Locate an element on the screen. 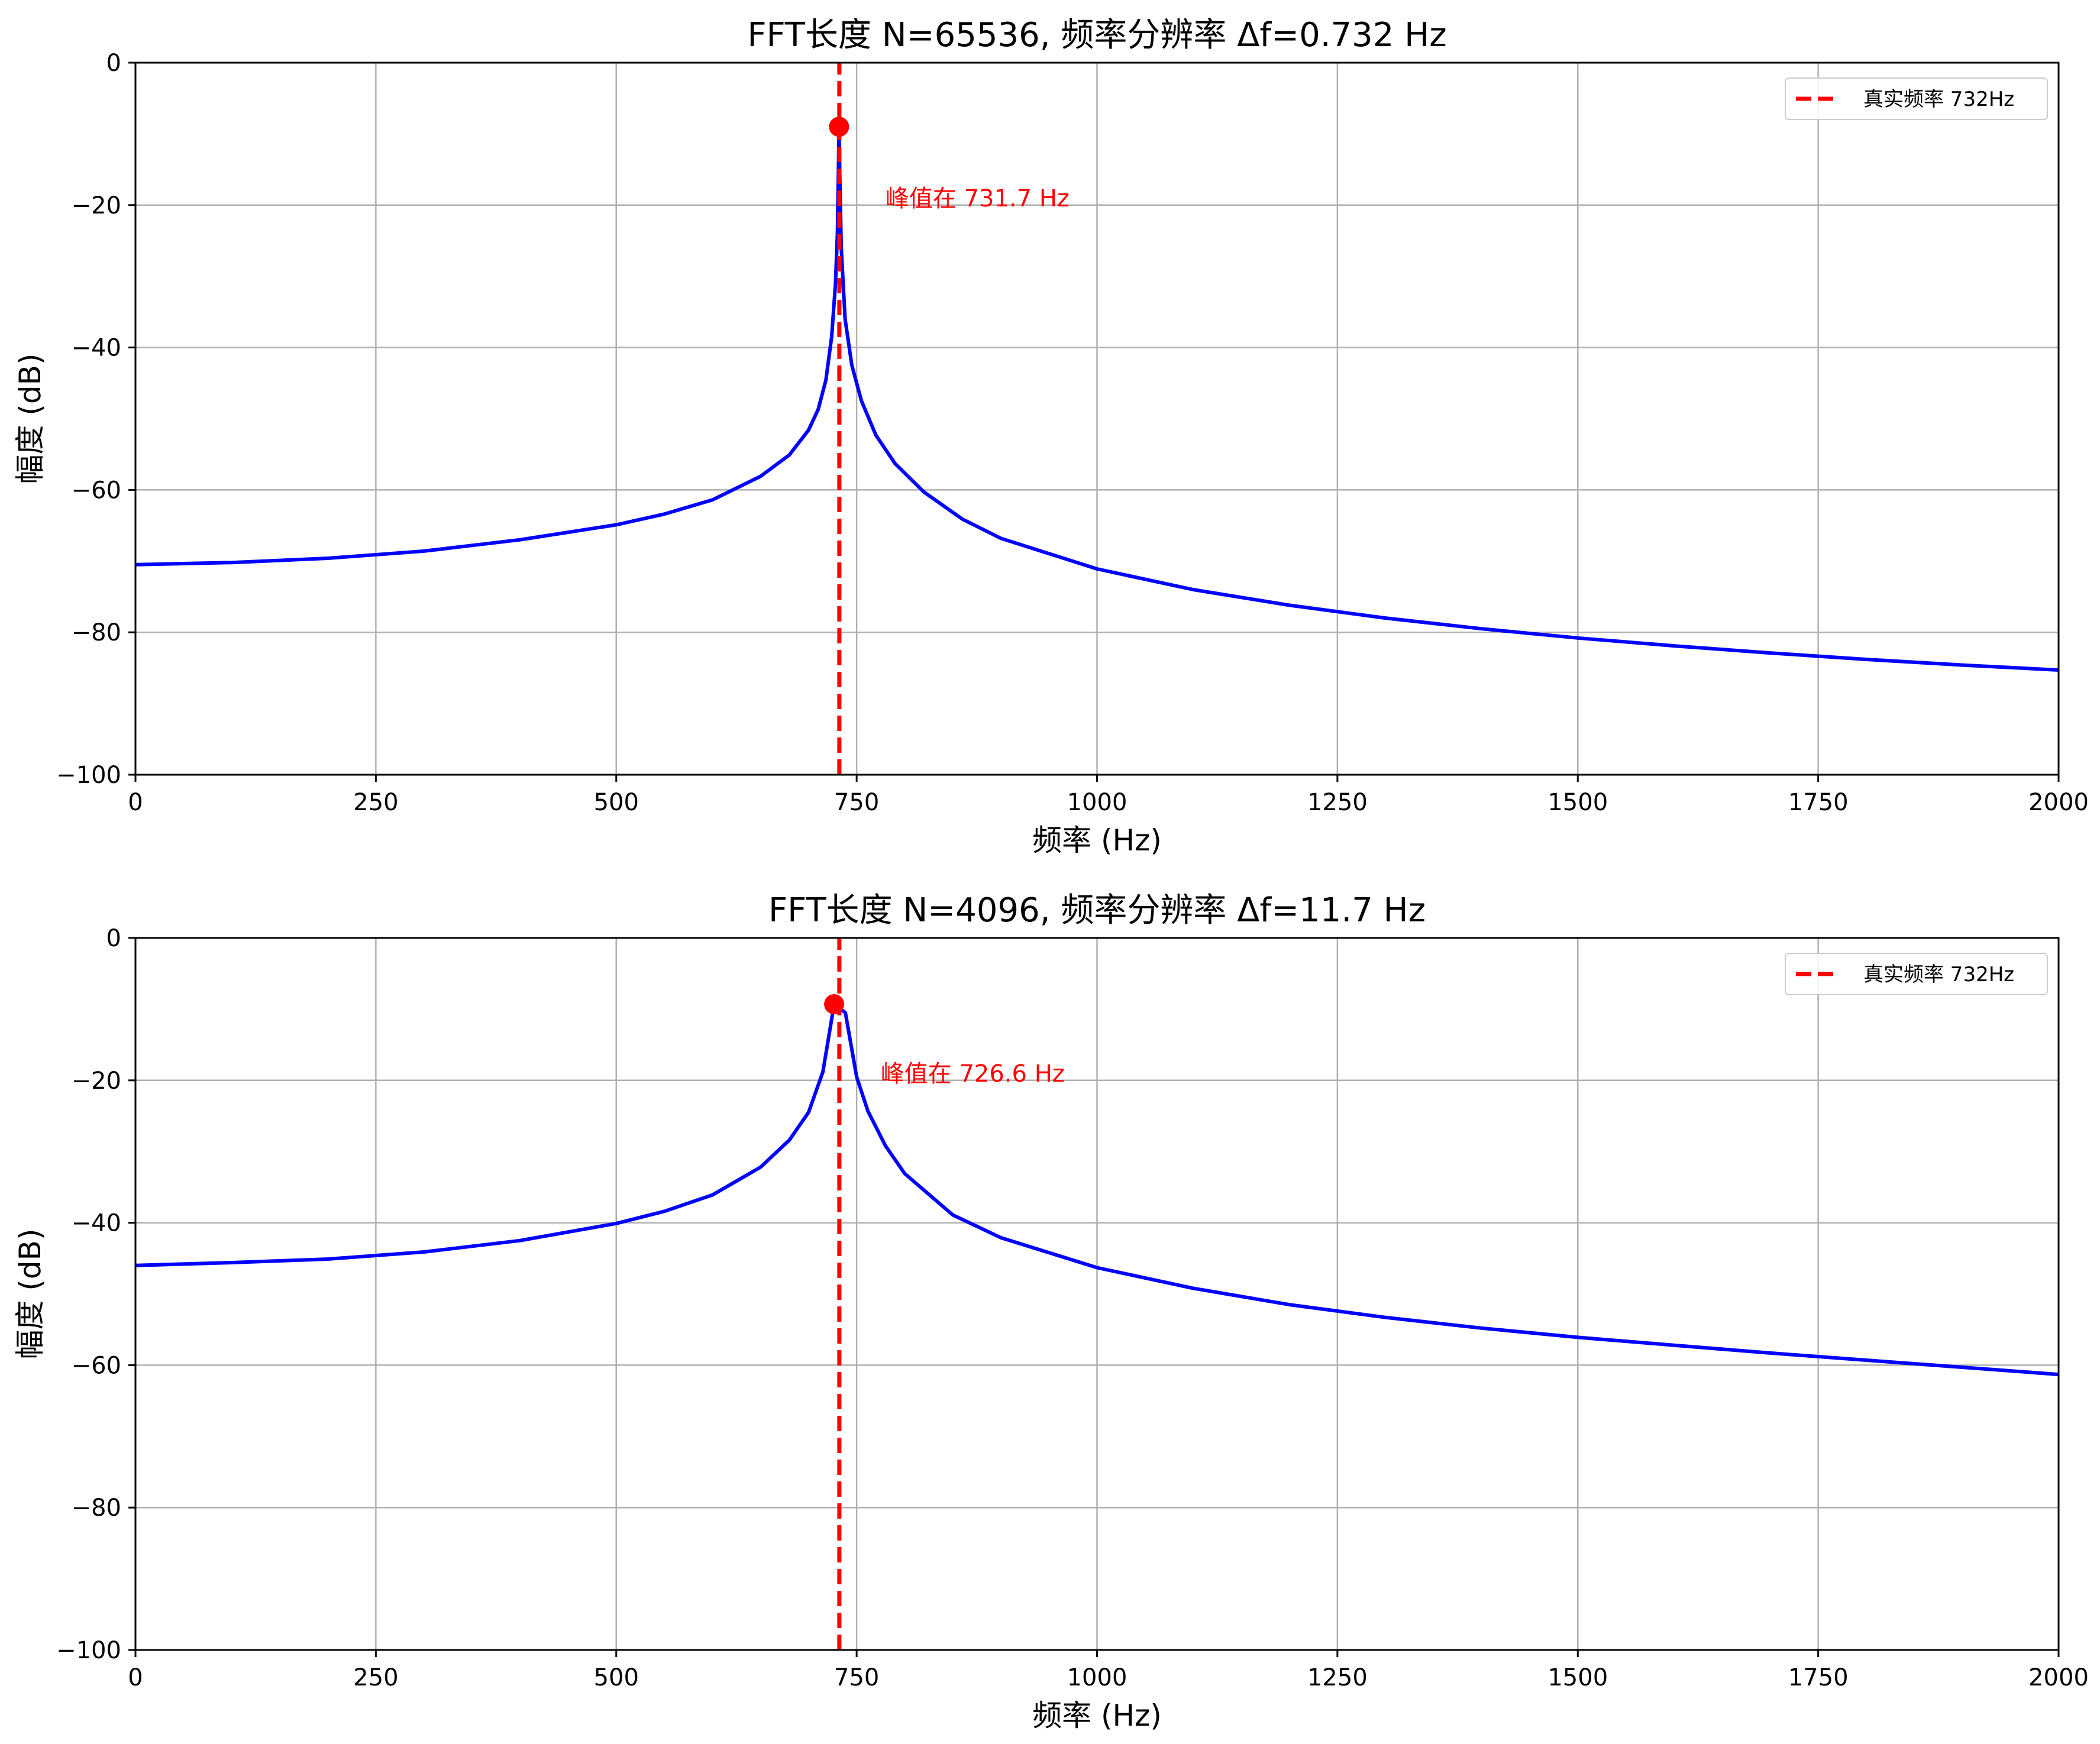  peak-annotation: 峰值在 726.6 Hz is located at coordinates (973, 1074).